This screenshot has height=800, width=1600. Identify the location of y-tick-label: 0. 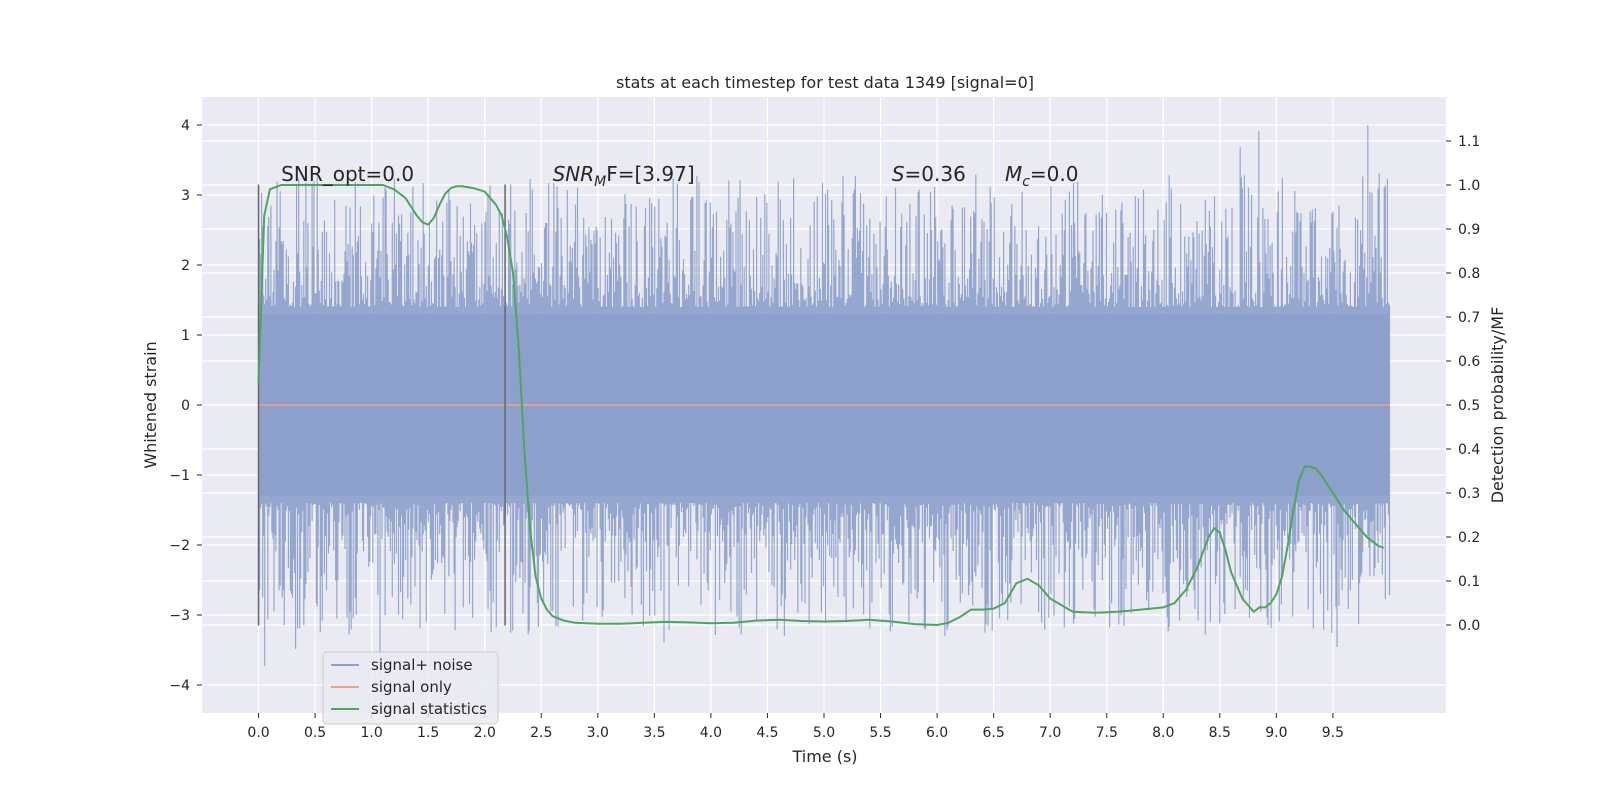
(185, 406).